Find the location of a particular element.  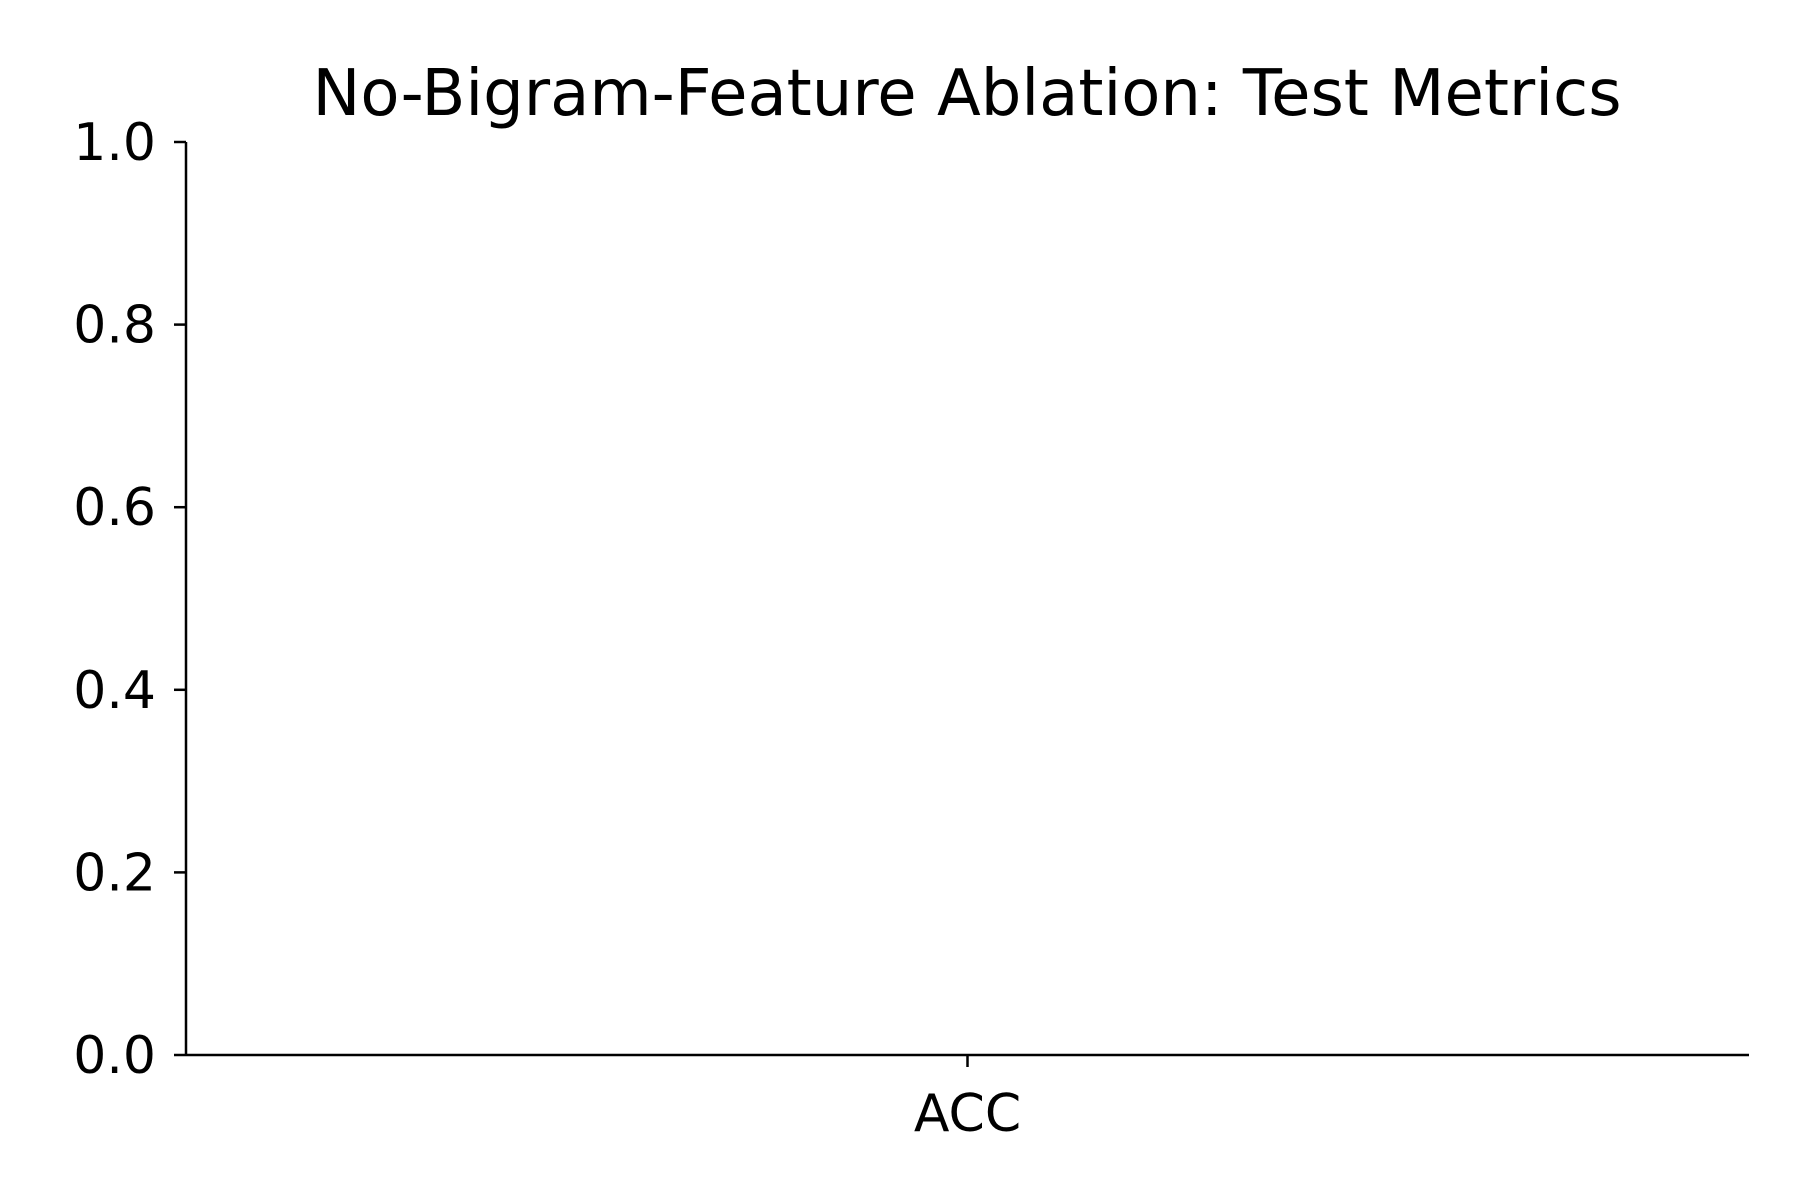

y-tick-label: 0.4 is located at coordinates (114, 691).